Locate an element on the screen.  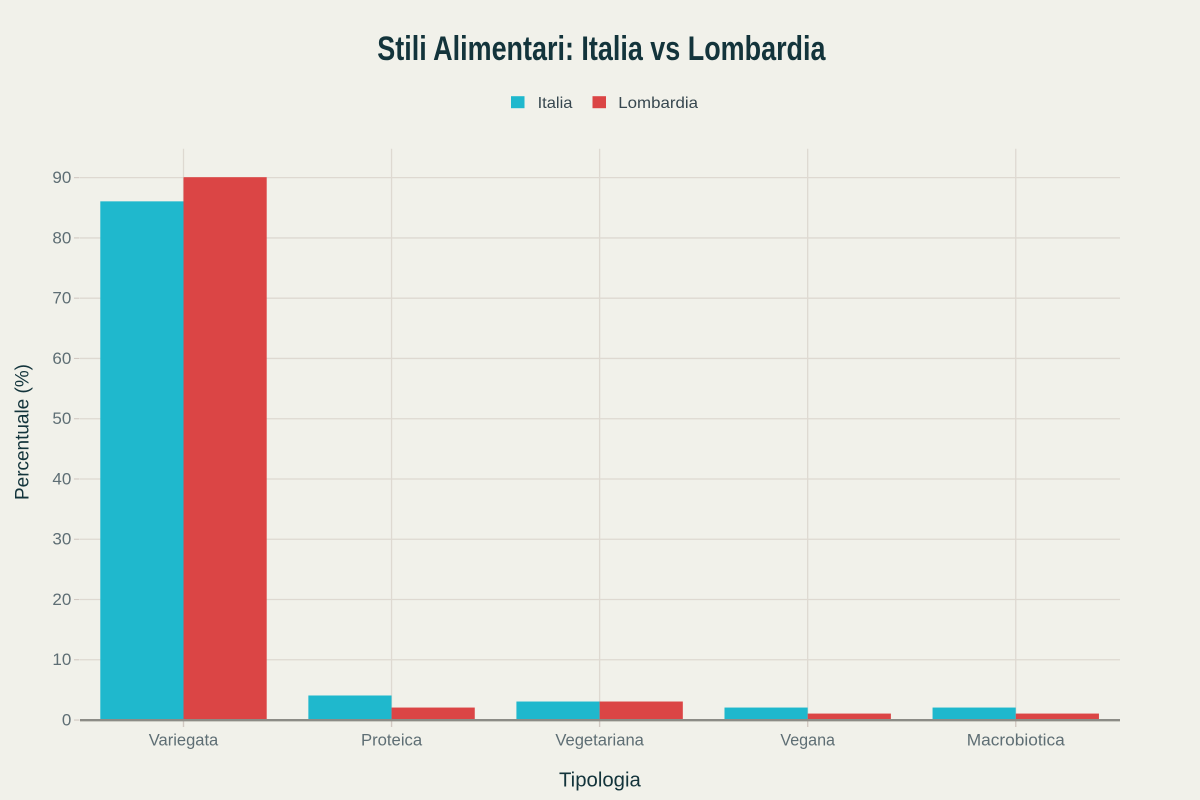
svg-text: 40 is located at coordinates (61, 478).